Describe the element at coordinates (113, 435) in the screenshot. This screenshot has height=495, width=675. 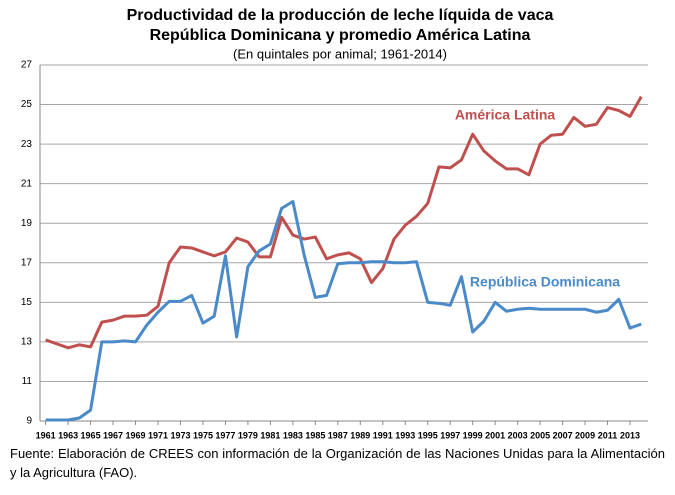
I see `x-tick-label: 1967` at that location.